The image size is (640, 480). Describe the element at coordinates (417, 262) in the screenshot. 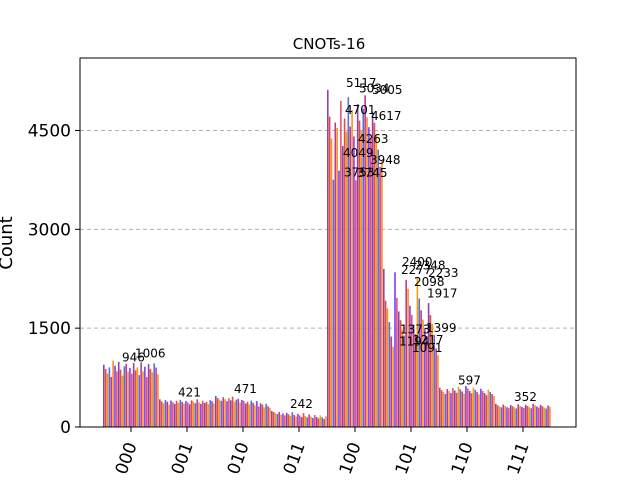

I see `data-label: 2400` at that location.